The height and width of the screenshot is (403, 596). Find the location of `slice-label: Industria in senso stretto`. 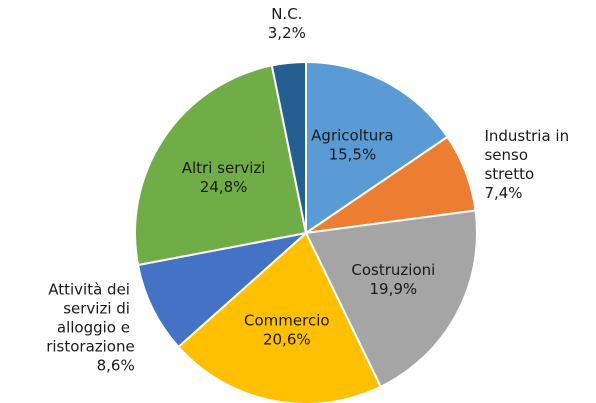

slice-label: Industria in senso stretto is located at coordinates (528, 155).